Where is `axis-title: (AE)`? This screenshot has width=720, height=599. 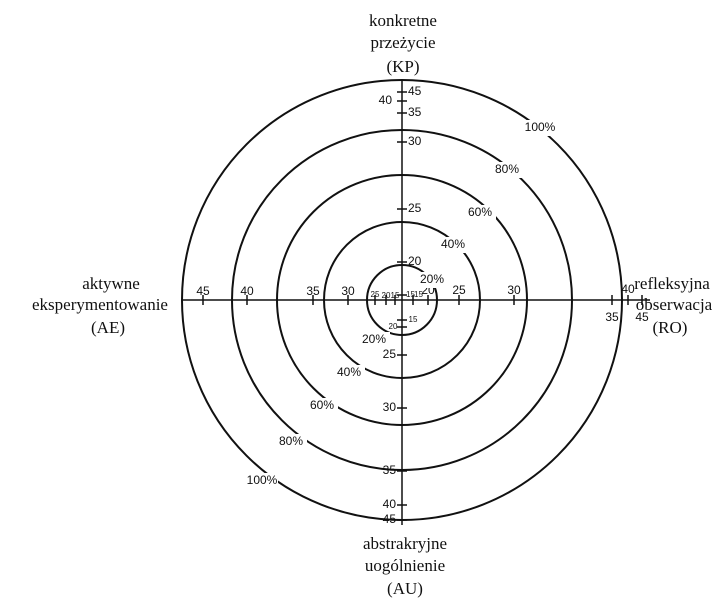
axis-title: (AE) is located at coordinates (108, 327).